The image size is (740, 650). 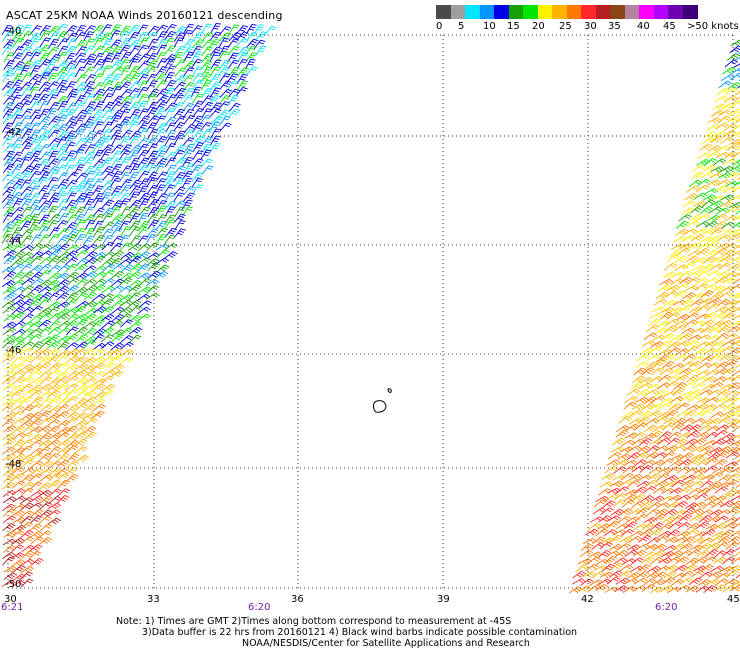 What do you see at coordinates (587, 599) in the screenshot?
I see `lon-tick-label: 42` at bounding box center [587, 599].